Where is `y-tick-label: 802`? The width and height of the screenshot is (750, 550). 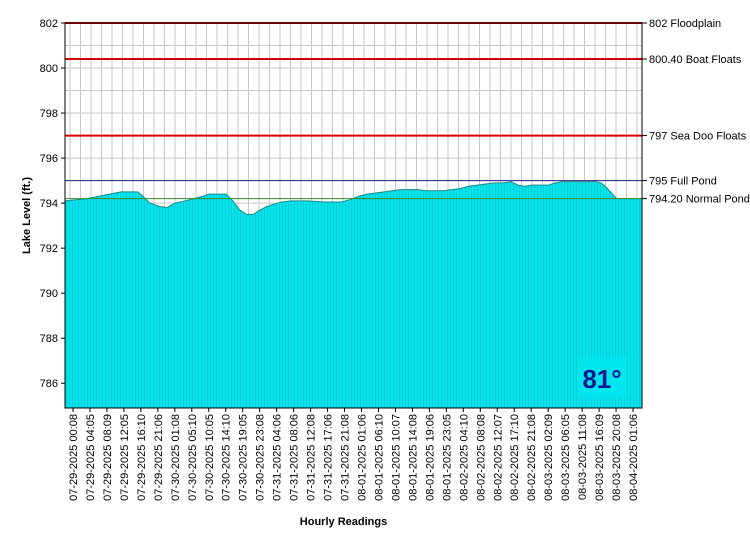
y-tick-label: 802 is located at coordinates (49, 24).